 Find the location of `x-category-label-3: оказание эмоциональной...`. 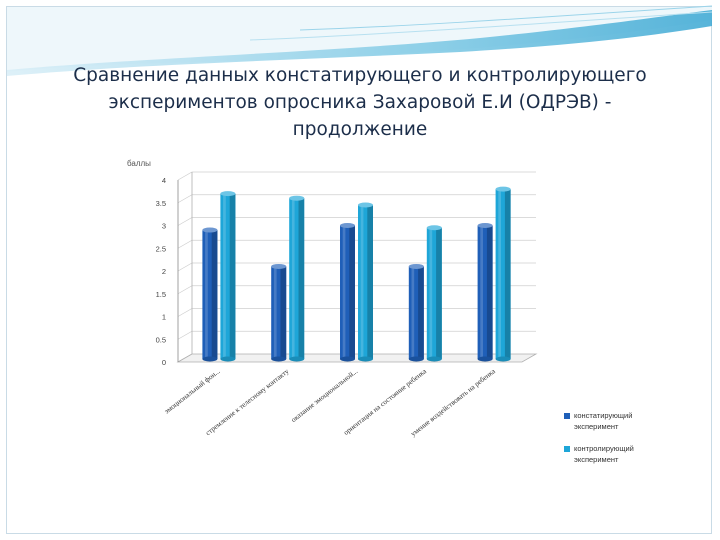

x-category-label-3: оказание эмоциональной... is located at coordinates (325, 395).